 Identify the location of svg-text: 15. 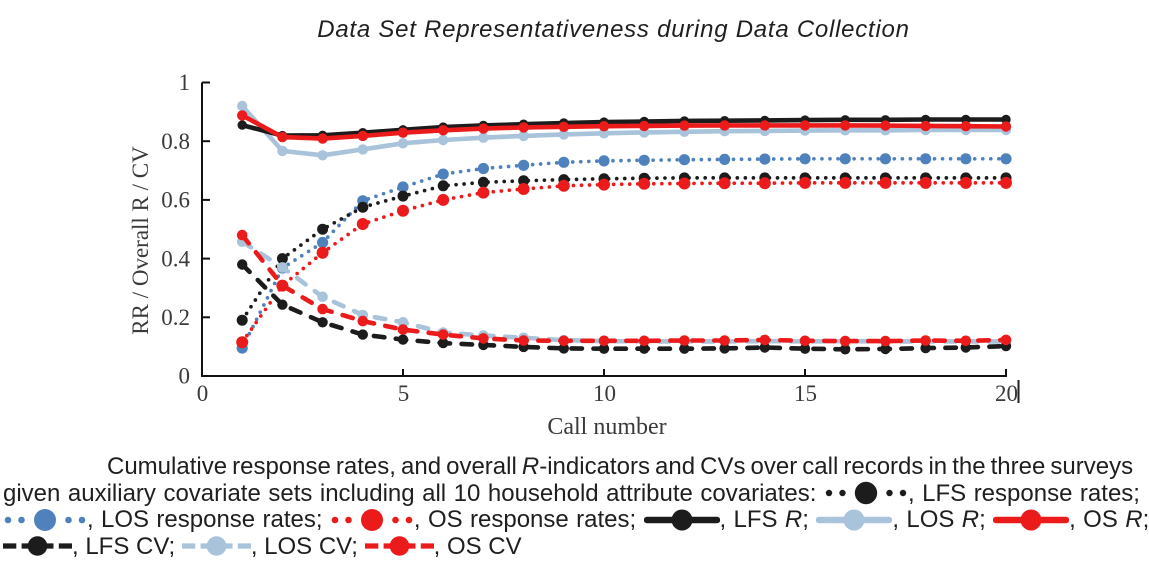
(805, 393).